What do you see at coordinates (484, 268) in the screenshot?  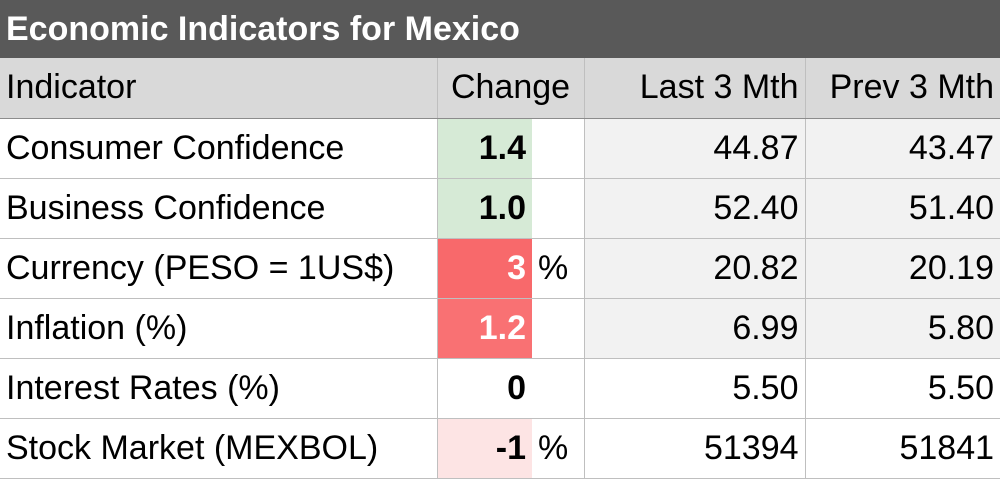 I see `change-cell: 3` at bounding box center [484, 268].